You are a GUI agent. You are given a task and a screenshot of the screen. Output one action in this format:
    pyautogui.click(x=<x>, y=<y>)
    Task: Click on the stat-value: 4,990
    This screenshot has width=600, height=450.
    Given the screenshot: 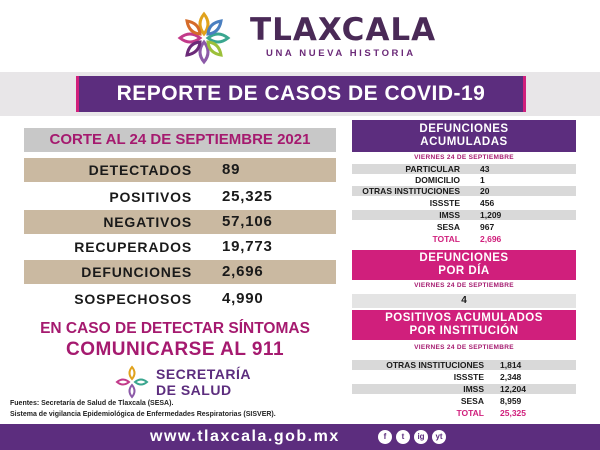 What is the action you would take?
    pyautogui.click(x=243, y=298)
    